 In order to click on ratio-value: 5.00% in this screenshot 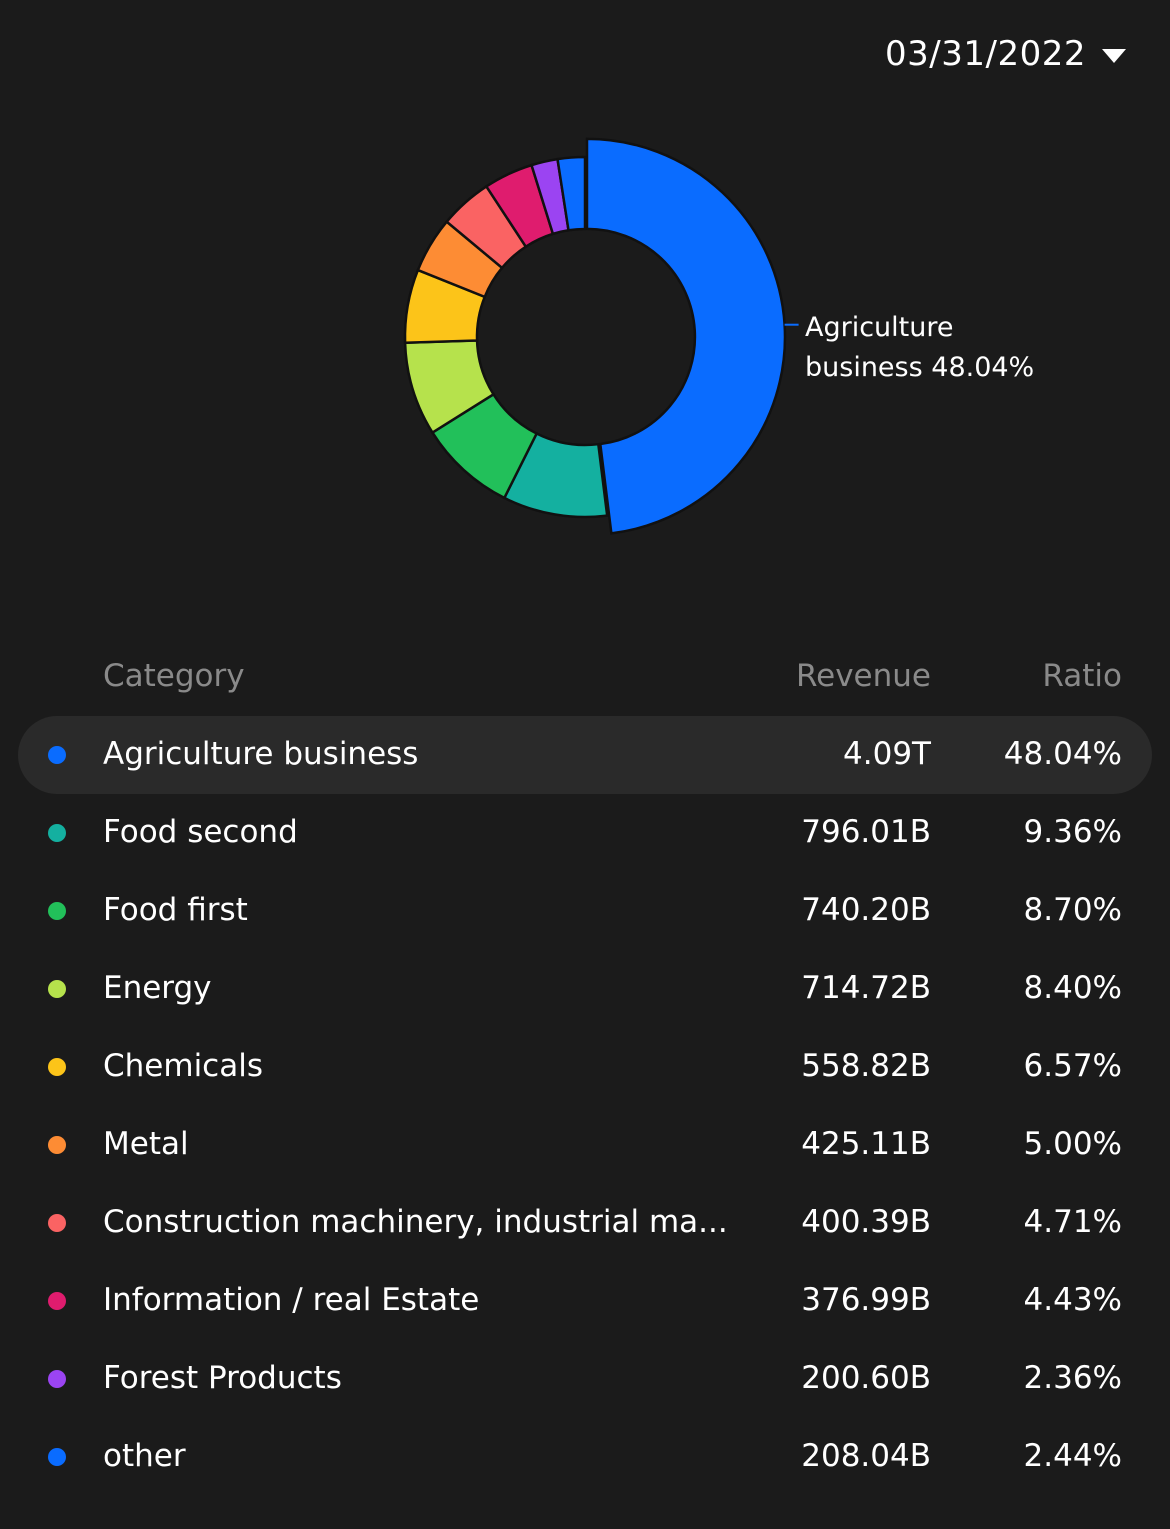, I will do `click(1072, 1144)`.